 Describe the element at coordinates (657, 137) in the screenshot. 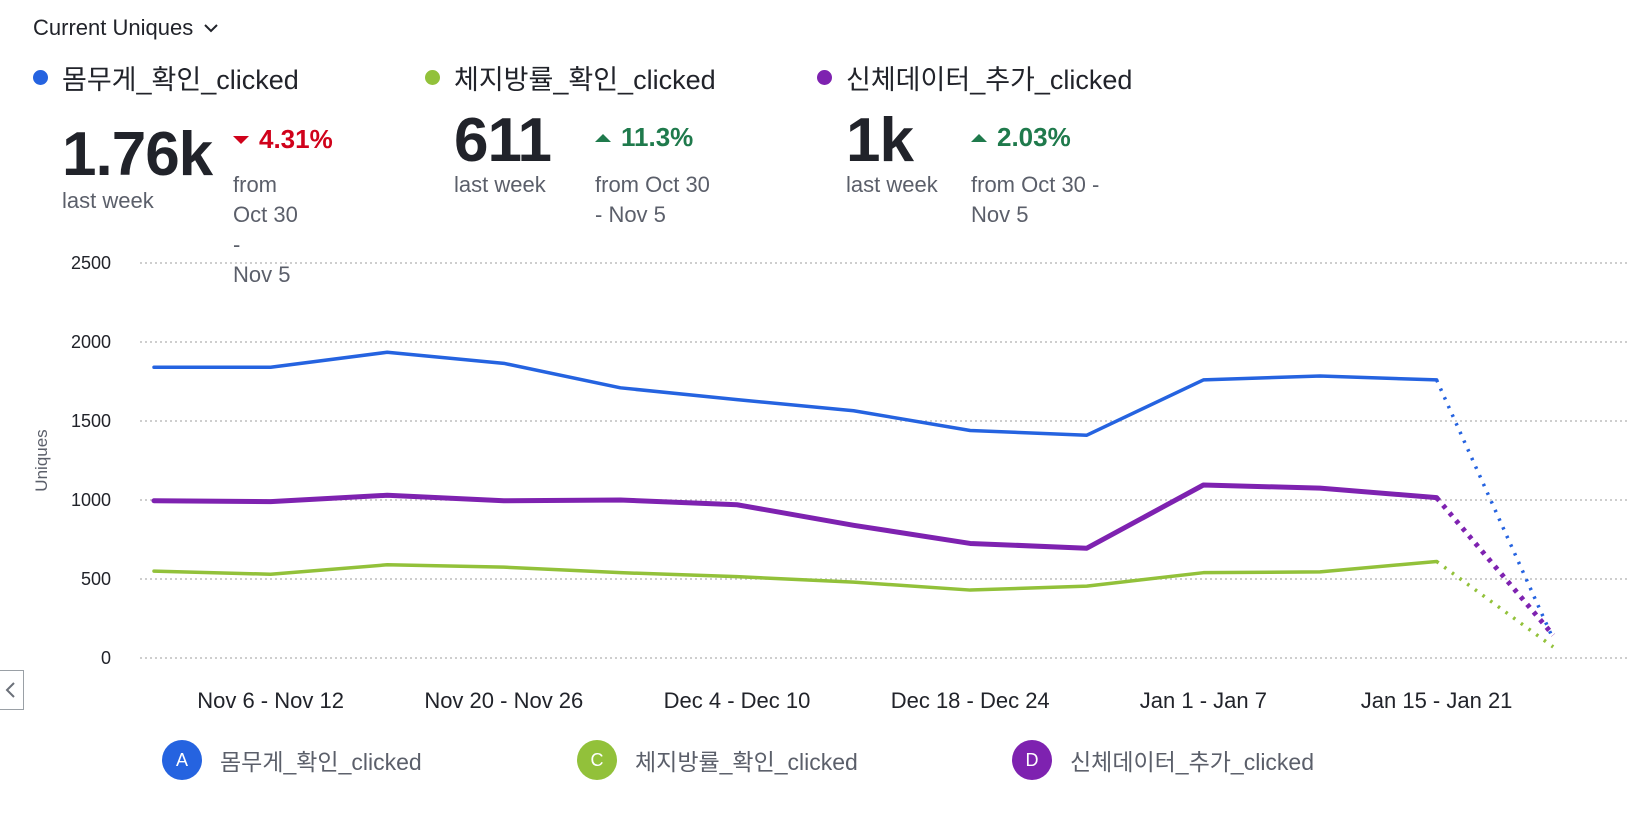

I see `kpi-delta-value: 11.3%` at that location.